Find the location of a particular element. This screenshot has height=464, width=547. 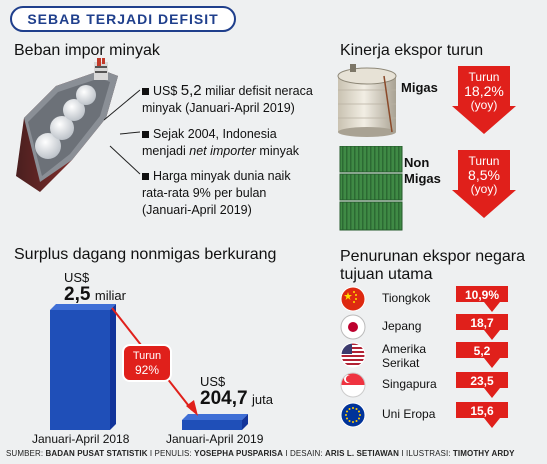

nonmigas-turun-text: Turun 8,5% (yoy) is located at coordinates (484, 175).